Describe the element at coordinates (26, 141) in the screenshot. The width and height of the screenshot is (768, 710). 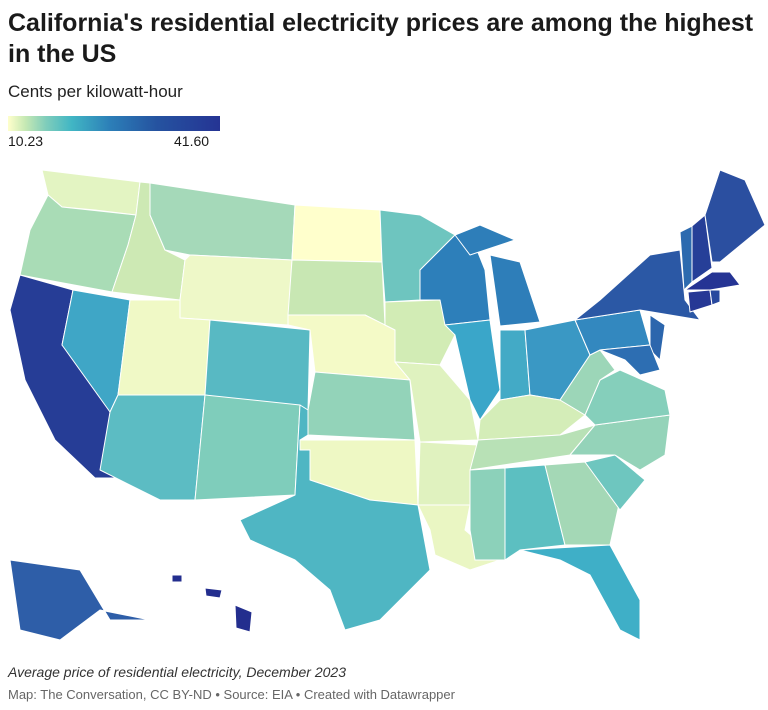
I see `legend-min-label: 10.23` at that location.